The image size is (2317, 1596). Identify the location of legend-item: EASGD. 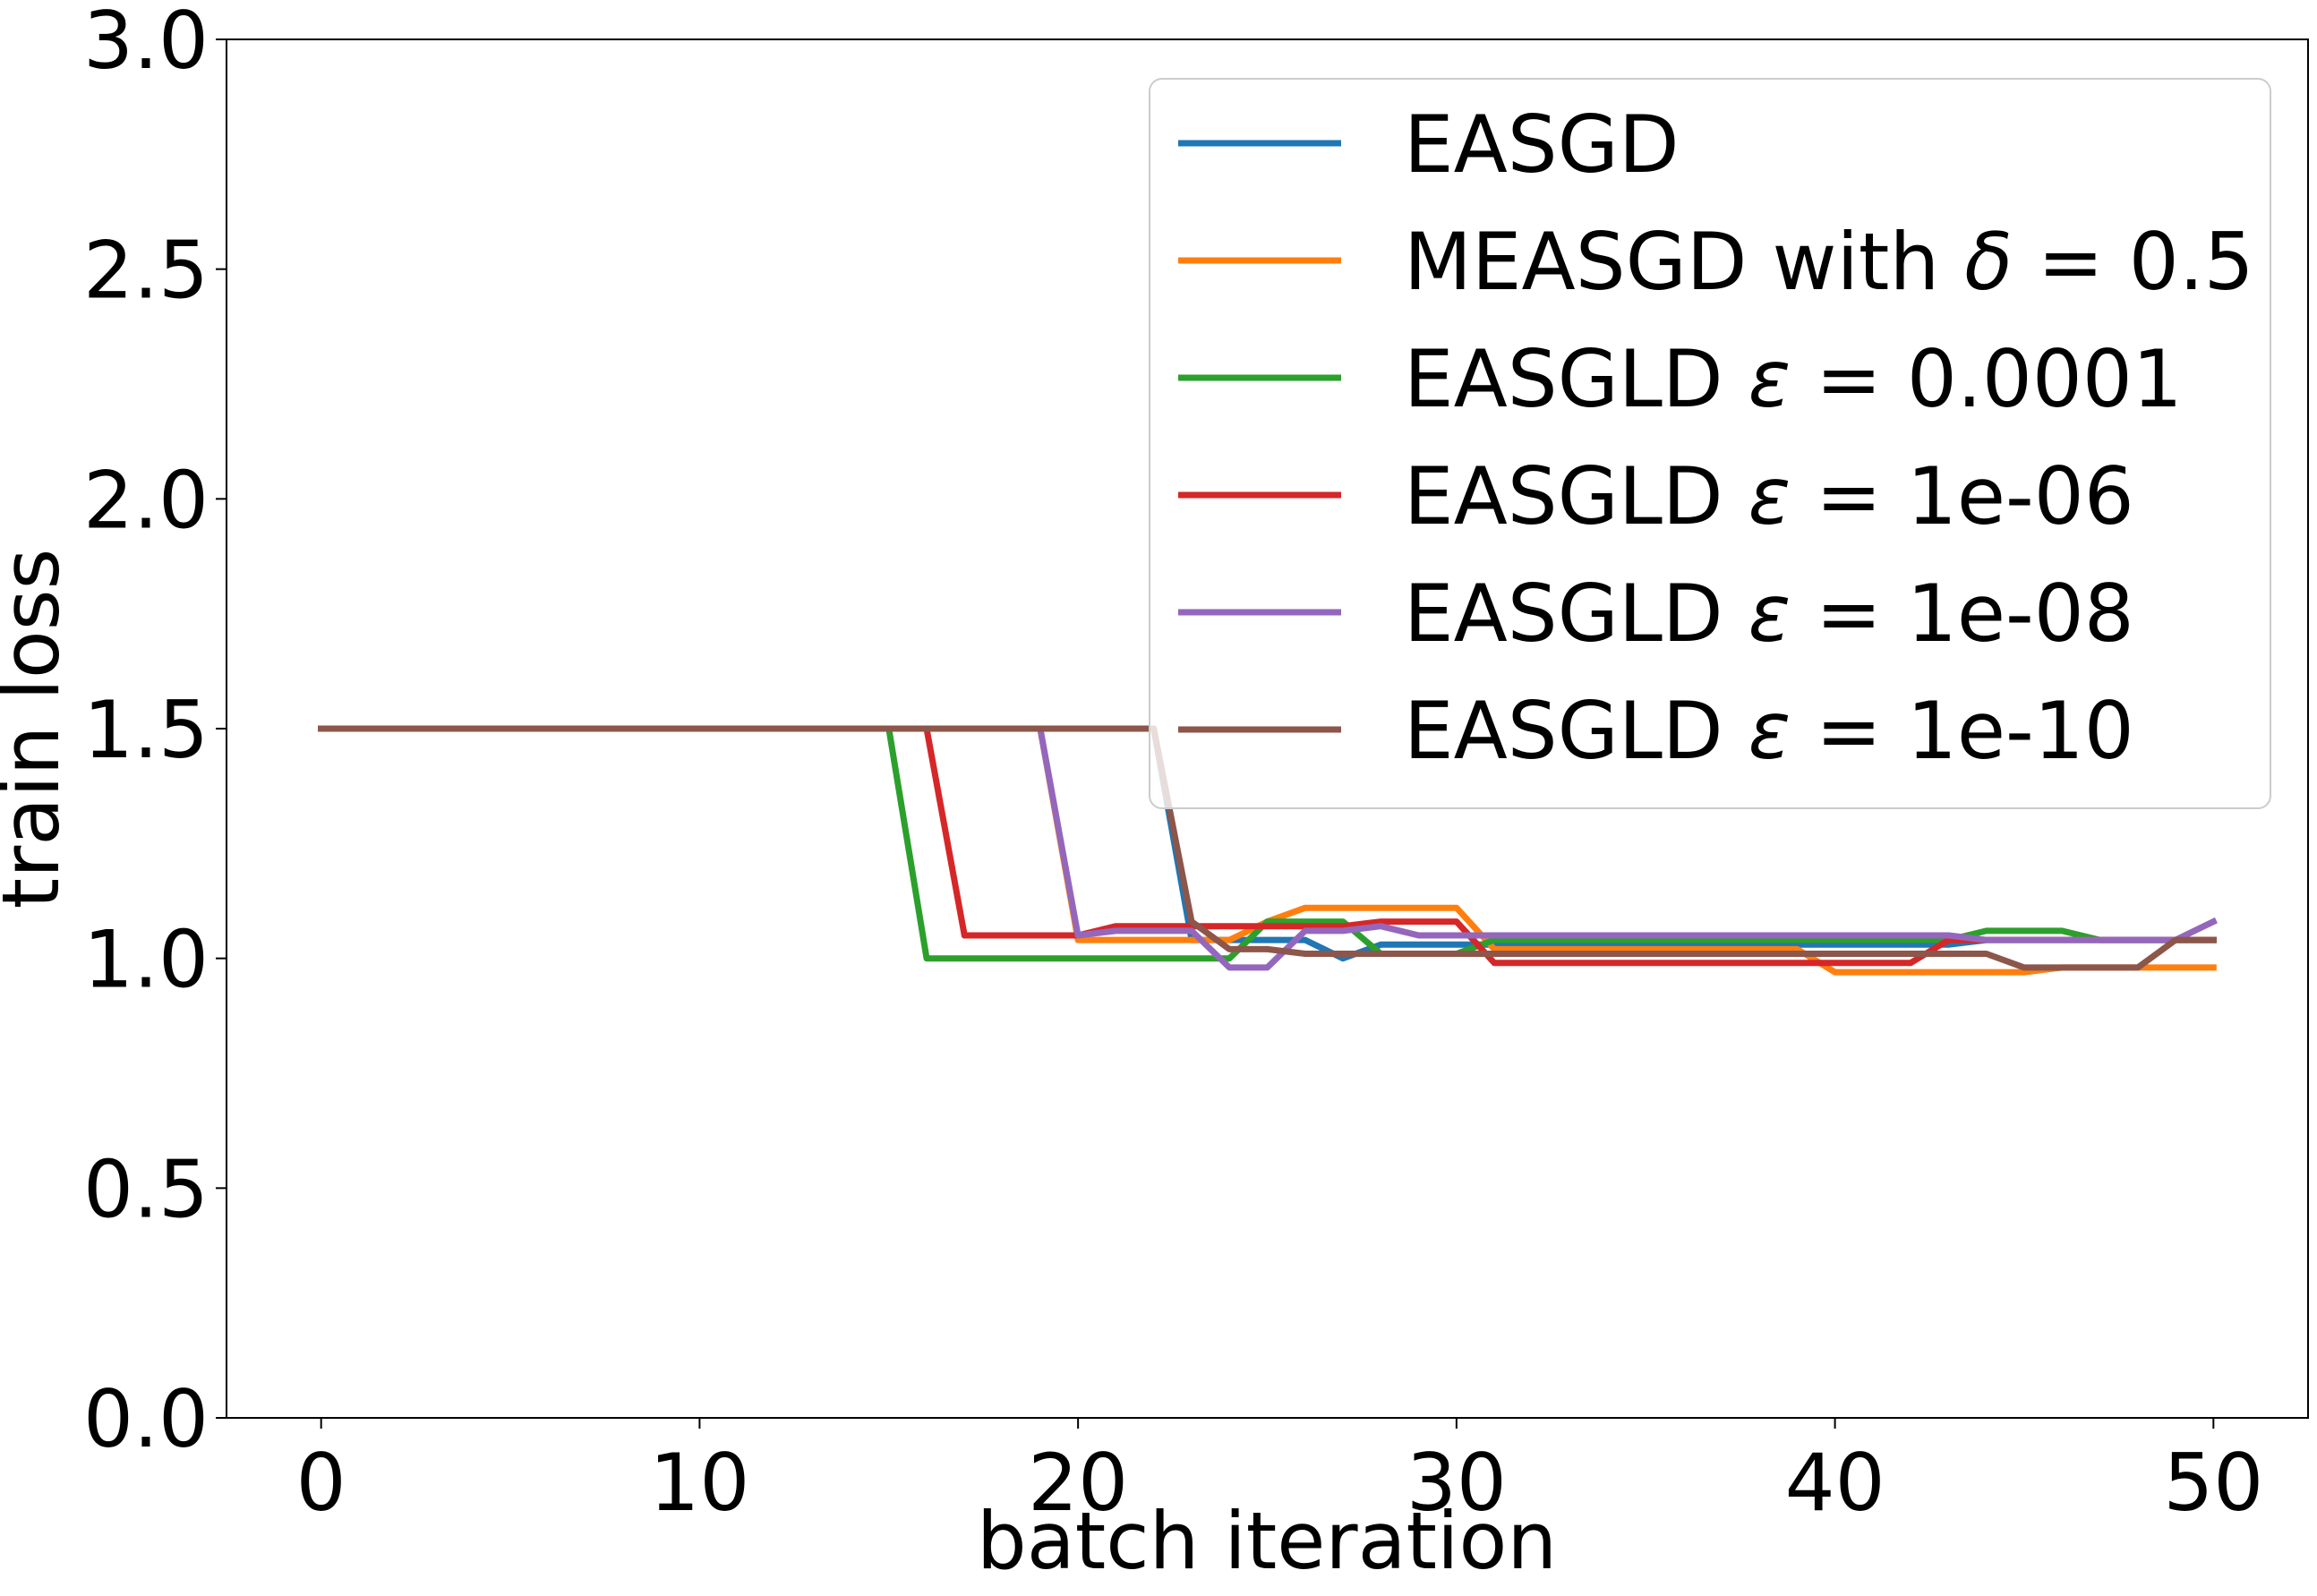
(1429, 144).